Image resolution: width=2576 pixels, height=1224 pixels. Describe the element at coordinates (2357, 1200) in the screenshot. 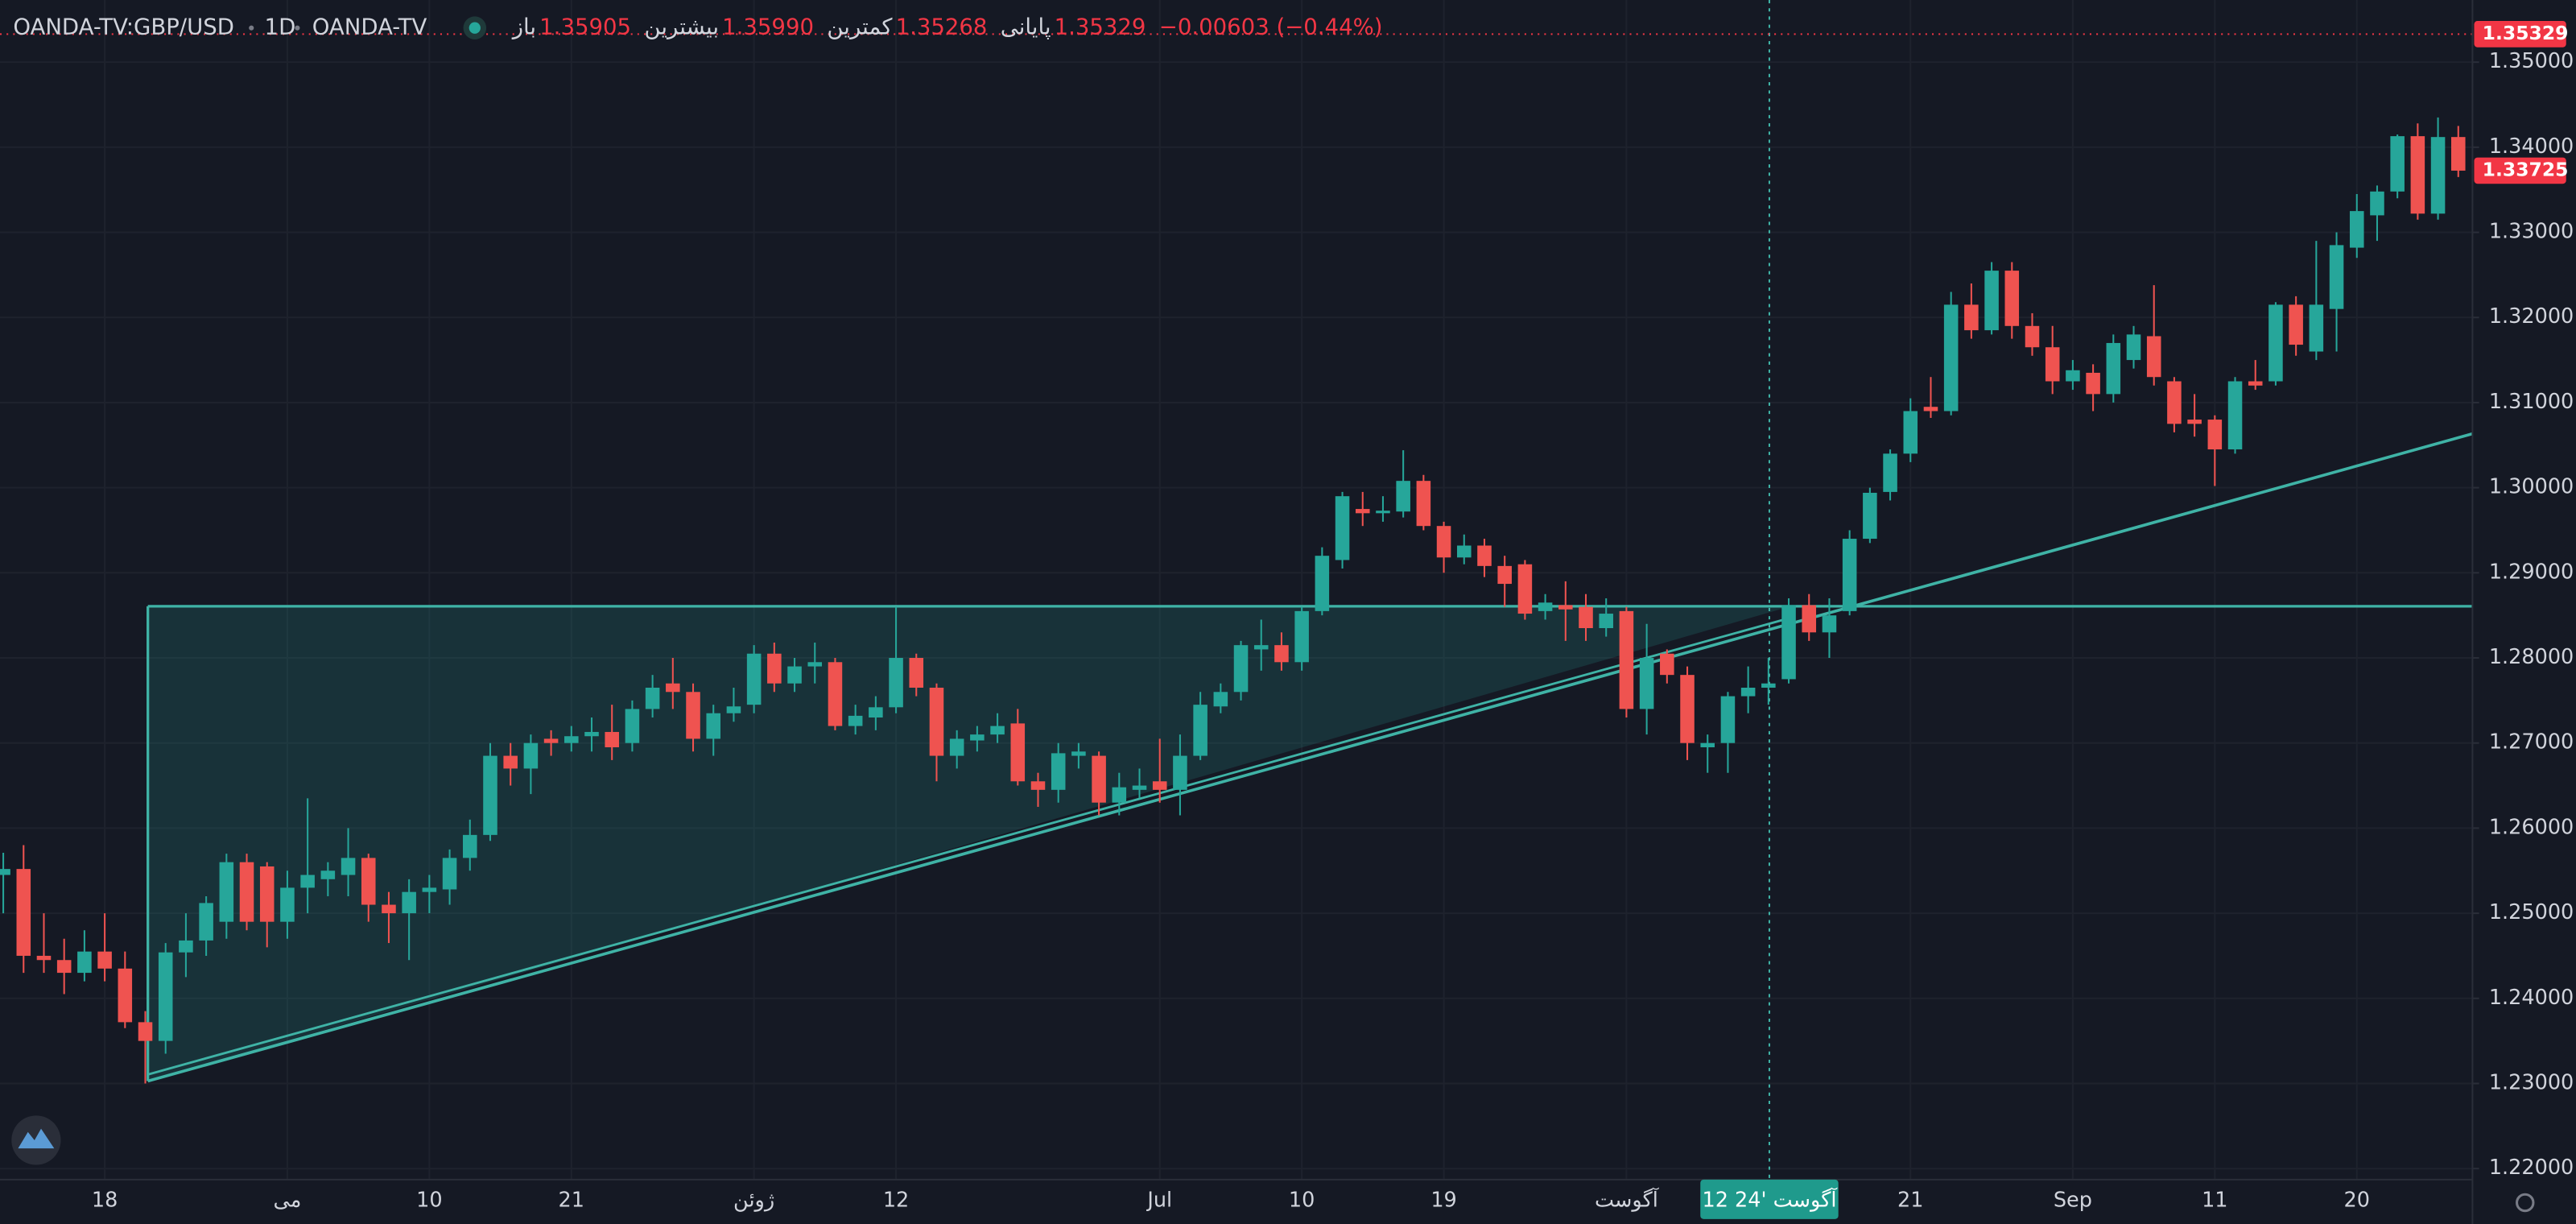

I see `x-tick-label: 20` at that location.